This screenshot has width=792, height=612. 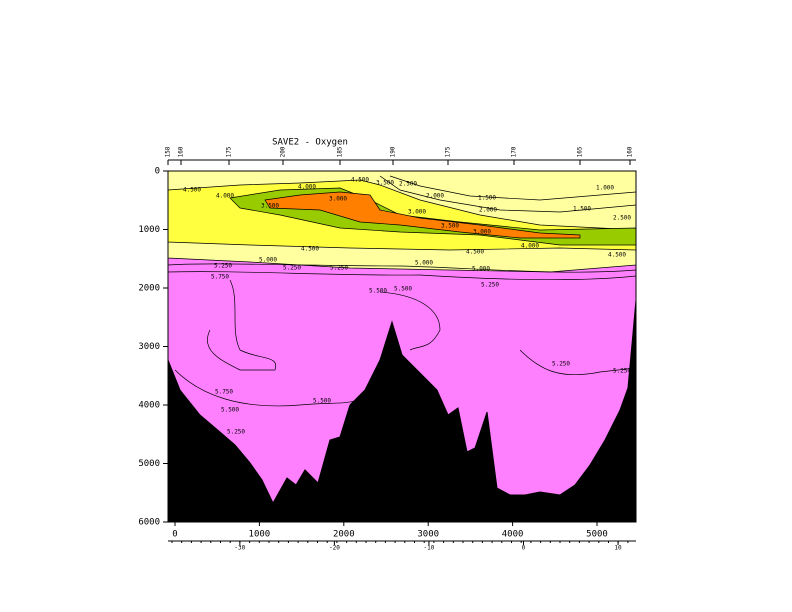 I want to click on chart-title: SAVE2 - Oxygen, so click(x=310, y=143).